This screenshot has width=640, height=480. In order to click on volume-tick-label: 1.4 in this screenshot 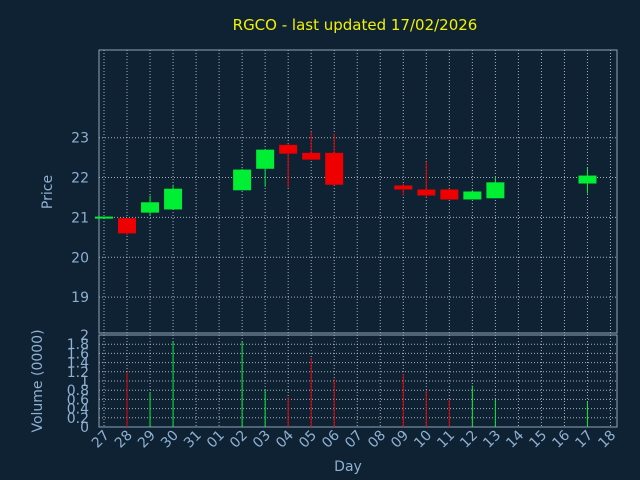, I will do `click(78, 364)`.